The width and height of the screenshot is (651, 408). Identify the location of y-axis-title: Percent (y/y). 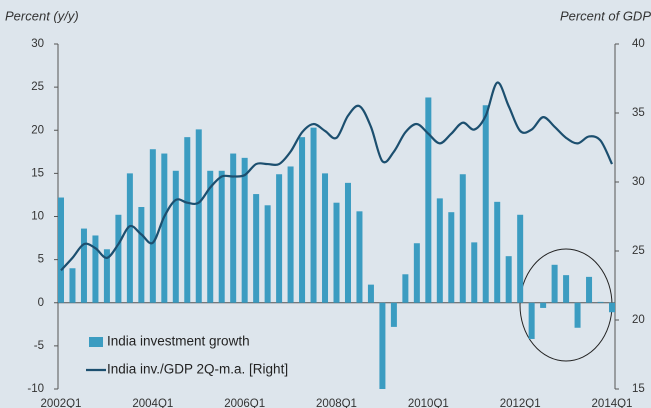
(42, 15).